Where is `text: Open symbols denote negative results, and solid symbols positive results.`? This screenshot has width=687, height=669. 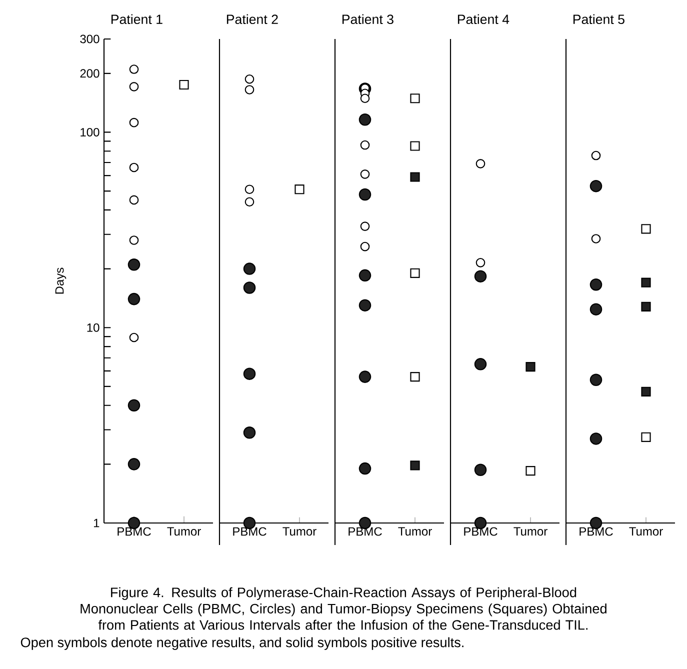 text: Open symbols denote negative results, and solid symbols positive results. is located at coordinates (242, 643).